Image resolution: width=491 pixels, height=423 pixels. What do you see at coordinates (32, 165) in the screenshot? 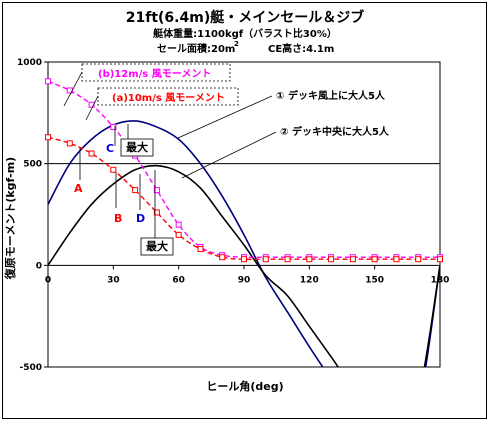
I see `y-tick-label: 500` at bounding box center [32, 165].